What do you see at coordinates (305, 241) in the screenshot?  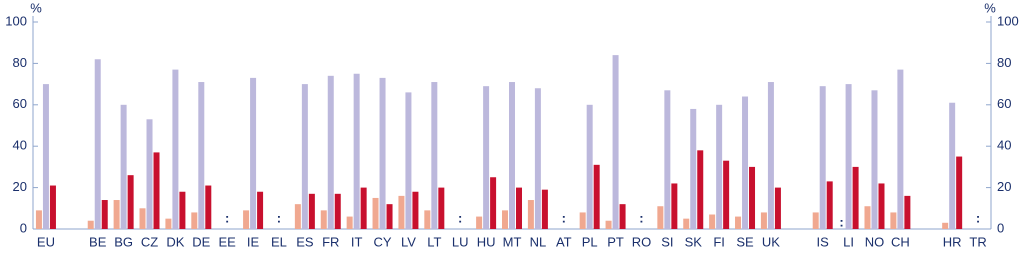 I see `x-tick-label: ES` at bounding box center [305, 241].